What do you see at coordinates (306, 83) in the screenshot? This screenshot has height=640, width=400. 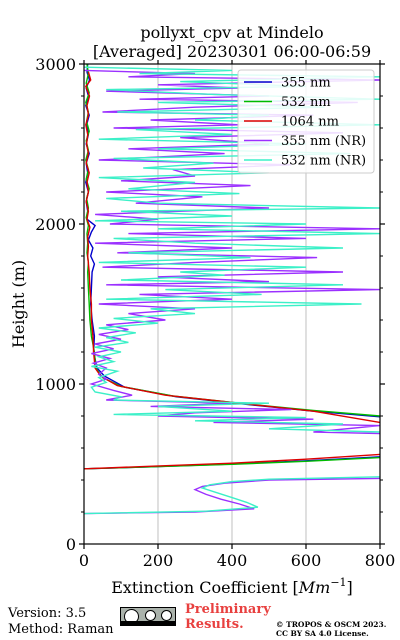 I see `legend-label-0: 355 nm` at bounding box center [306, 83].